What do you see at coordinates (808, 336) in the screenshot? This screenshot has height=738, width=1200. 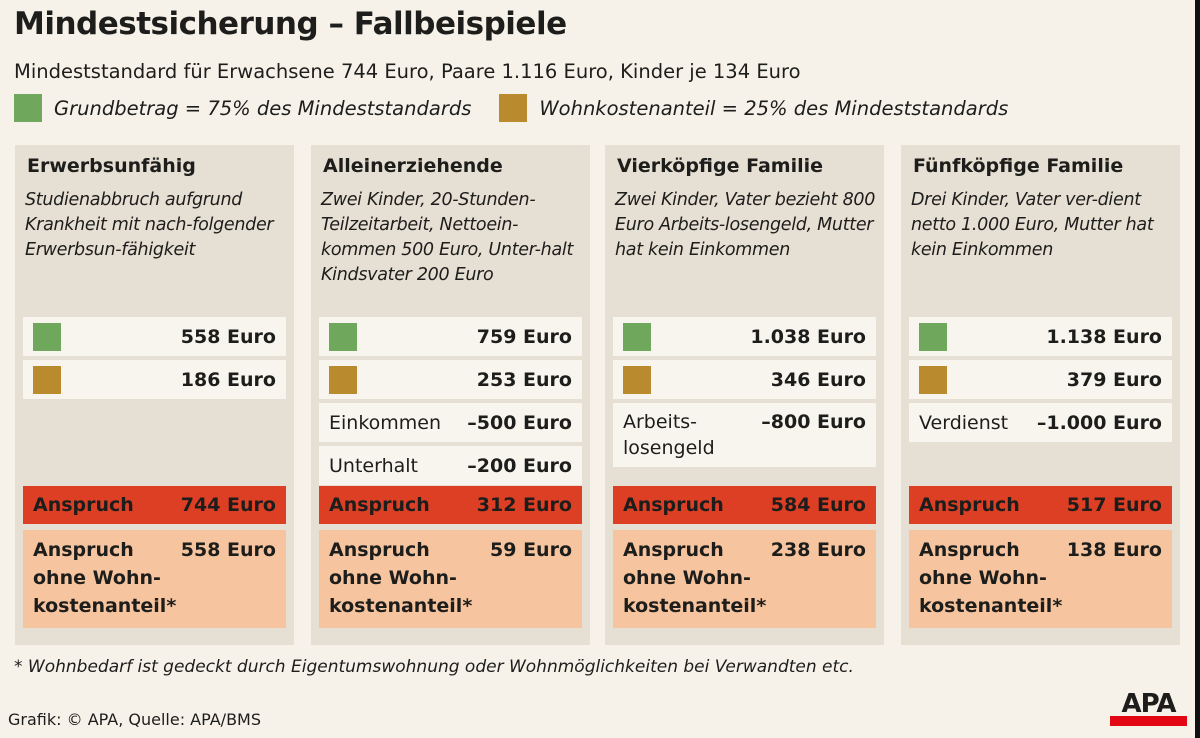 I see `value: 1.038 Euro` at bounding box center [808, 336].